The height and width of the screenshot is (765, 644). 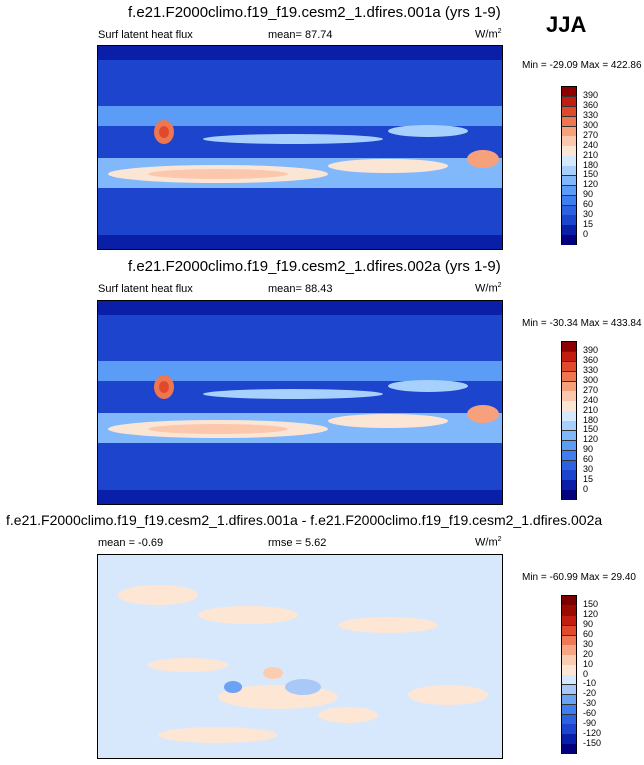 What do you see at coordinates (300, 289) in the screenshot?
I see `panel2-mean-label: mean= 88.43` at bounding box center [300, 289].